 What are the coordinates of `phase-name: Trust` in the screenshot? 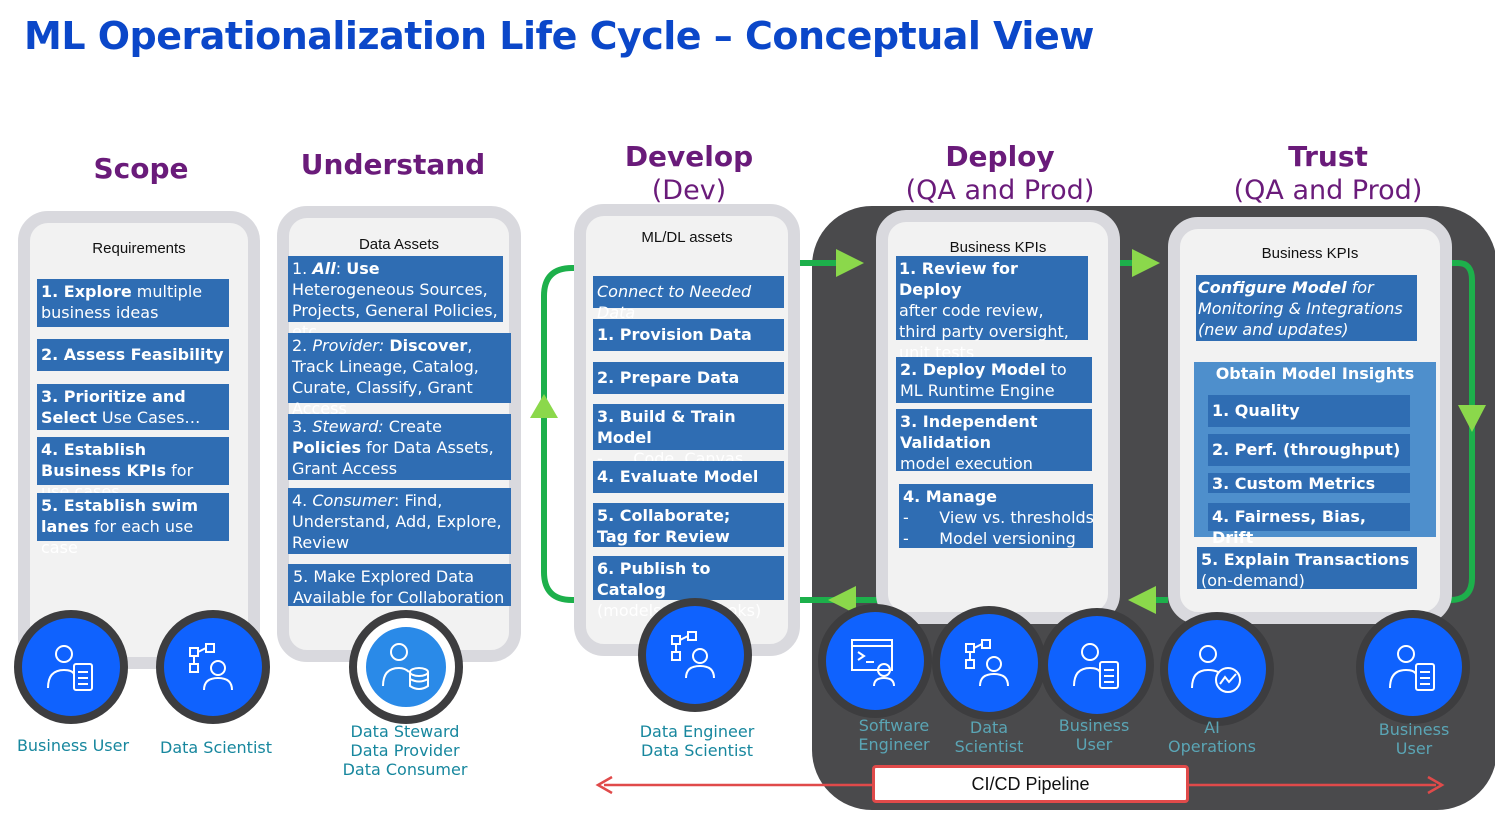 It's located at (1328, 156).